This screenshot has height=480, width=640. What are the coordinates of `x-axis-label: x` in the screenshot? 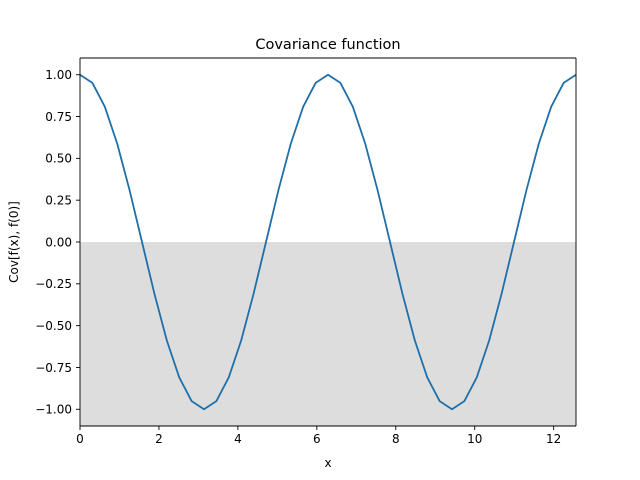 It's located at (327, 463).